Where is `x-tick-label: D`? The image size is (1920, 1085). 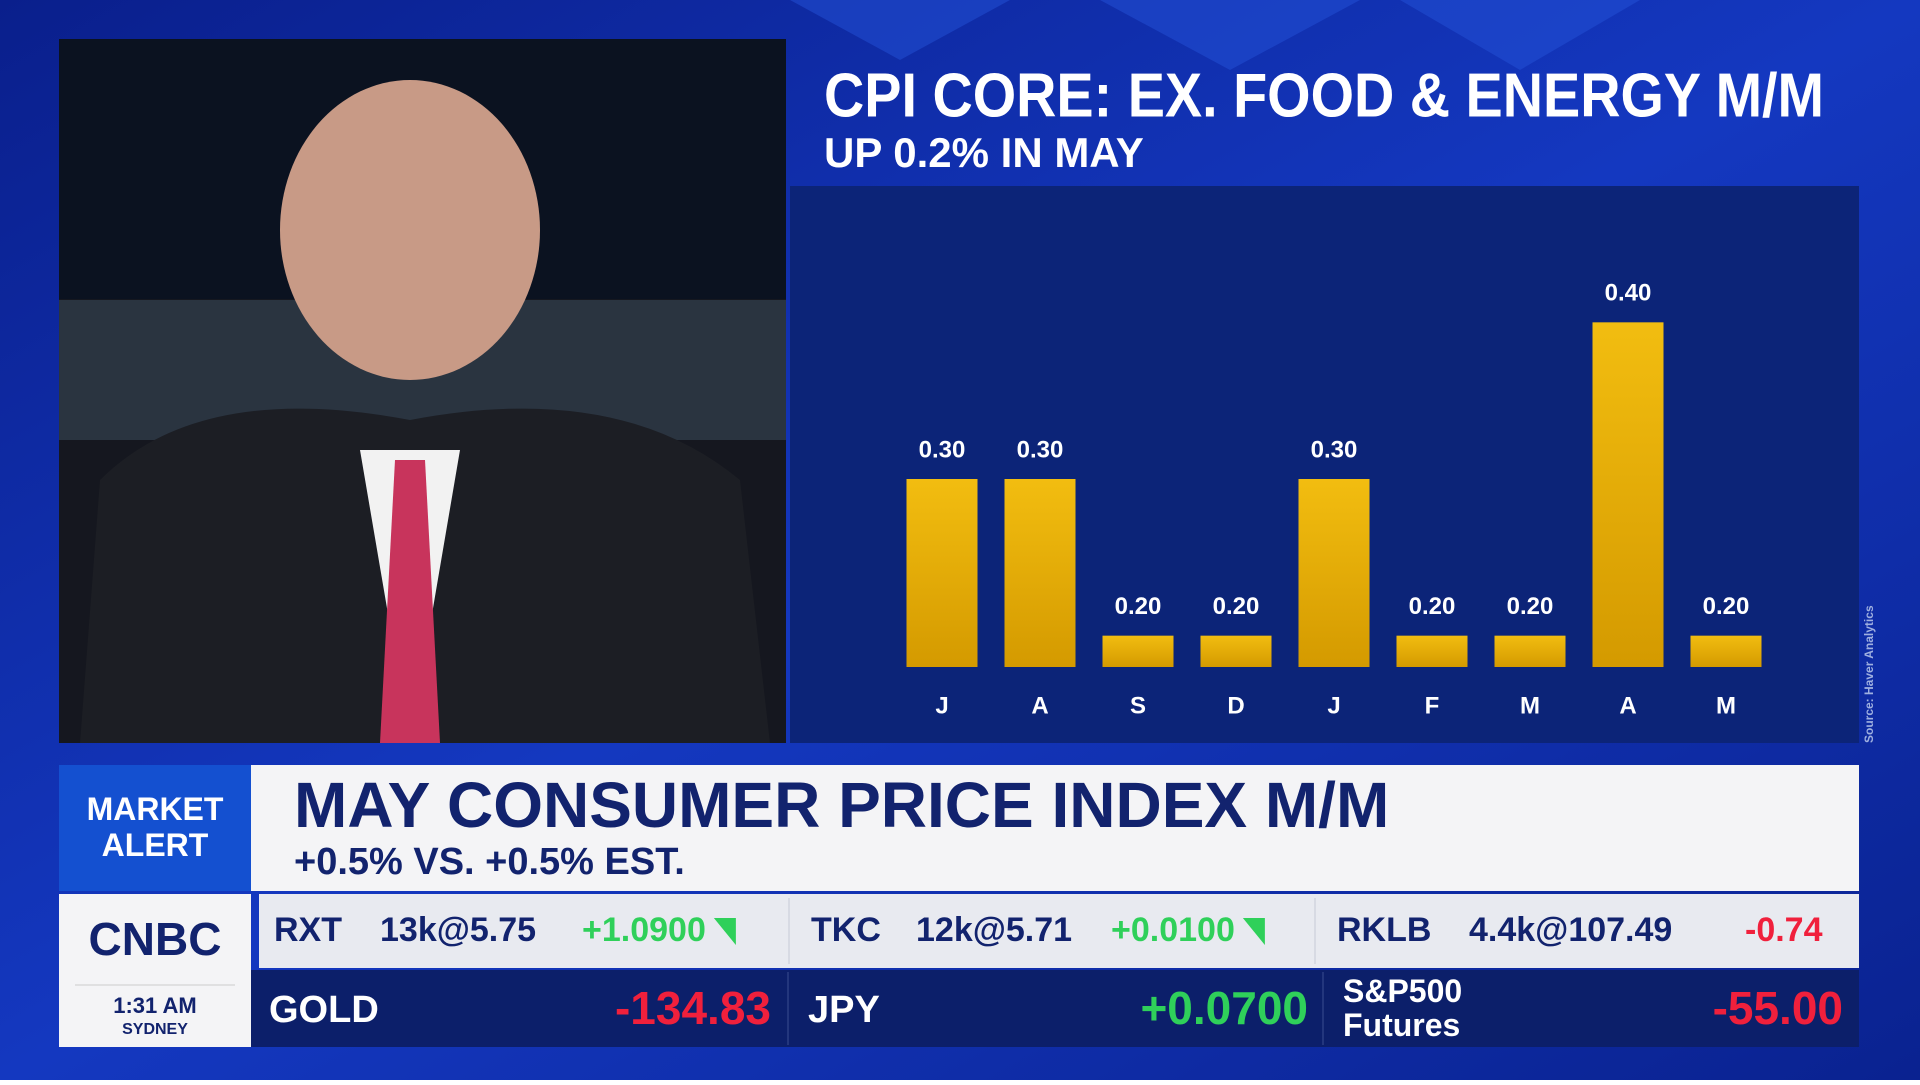 x-tick-label: D is located at coordinates (1235, 705).